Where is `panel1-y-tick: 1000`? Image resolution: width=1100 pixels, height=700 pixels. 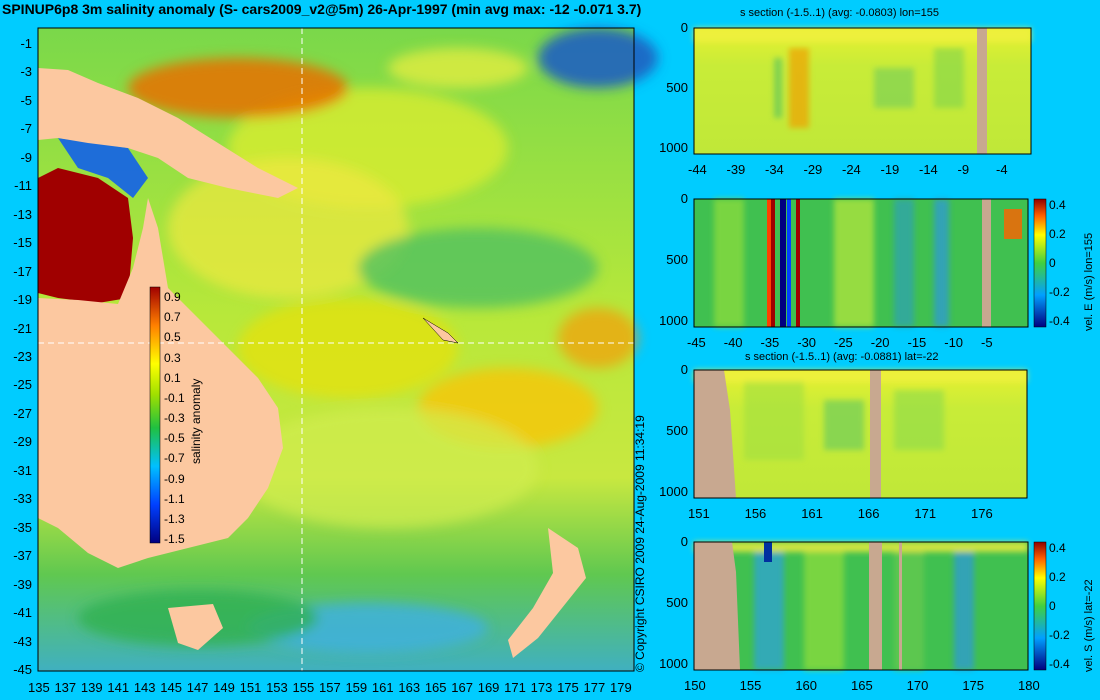
panel1-y-tick: 1000 is located at coordinates (673, 147).